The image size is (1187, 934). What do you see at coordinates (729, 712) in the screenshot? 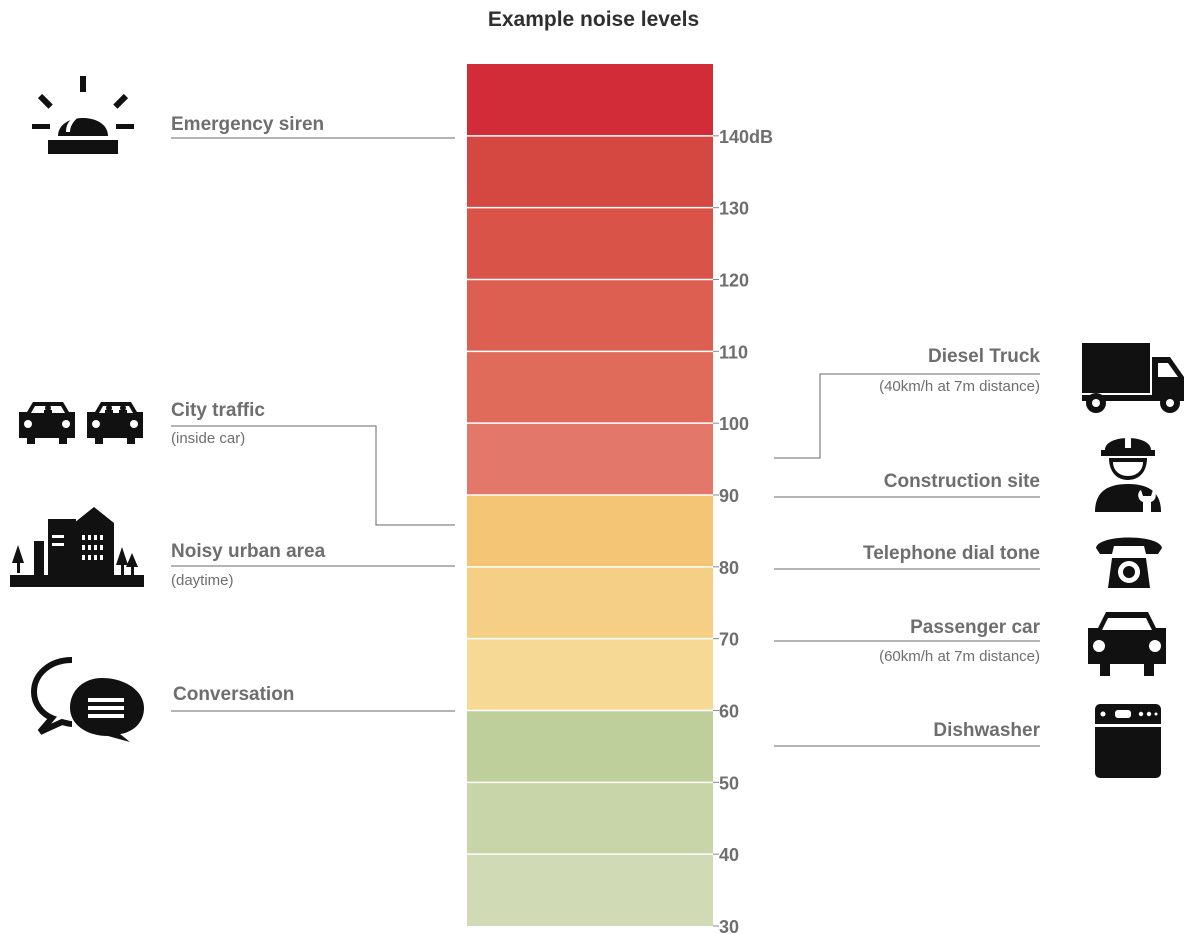
I see `tick-label-60: 60` at bounding box center [729, 712].